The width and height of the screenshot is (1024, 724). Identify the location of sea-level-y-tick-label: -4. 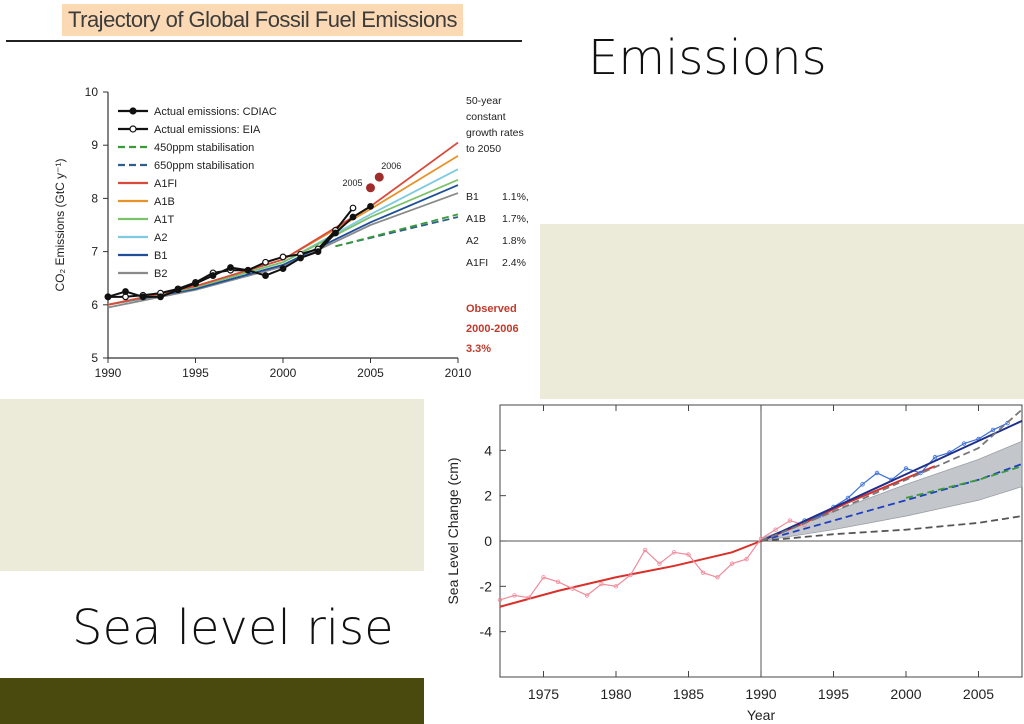
(486, 632).